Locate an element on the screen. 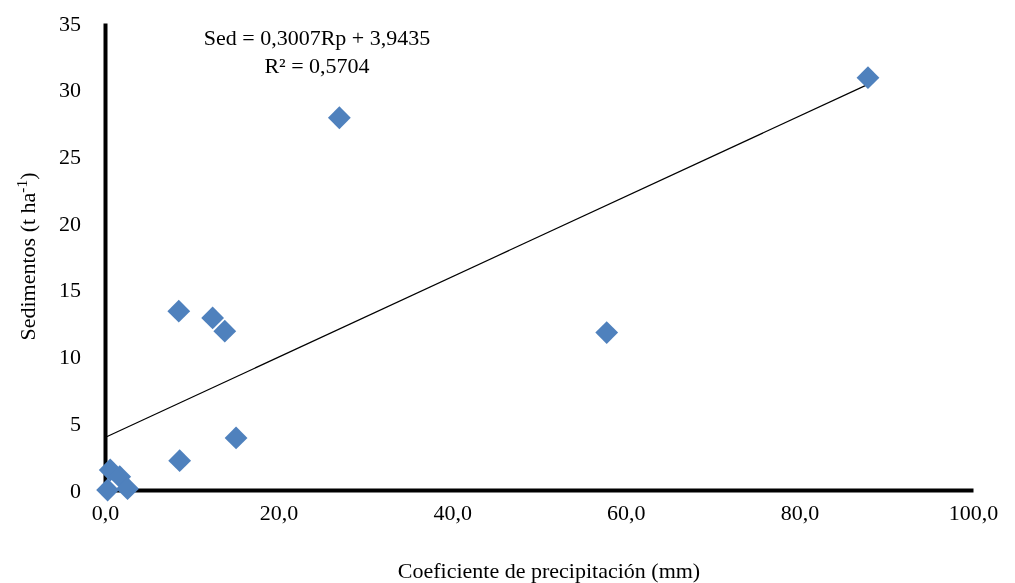 This screenshot has height=583, width=1015. annotation: Sed = 0,3007Rp + 3,9435 is located at coordinates (317, 37).